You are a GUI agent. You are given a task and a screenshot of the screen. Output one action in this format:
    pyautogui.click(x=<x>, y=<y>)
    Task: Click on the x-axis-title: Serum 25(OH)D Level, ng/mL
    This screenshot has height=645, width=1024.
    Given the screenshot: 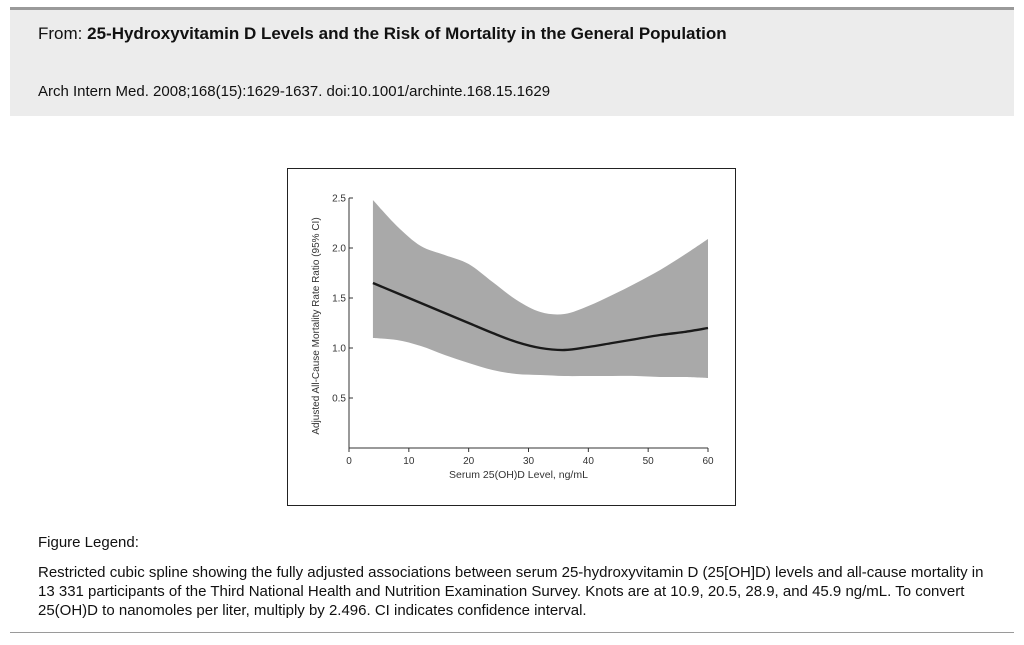 What is the action you would take?
    pyautogui.click(x=518, y=475)
    